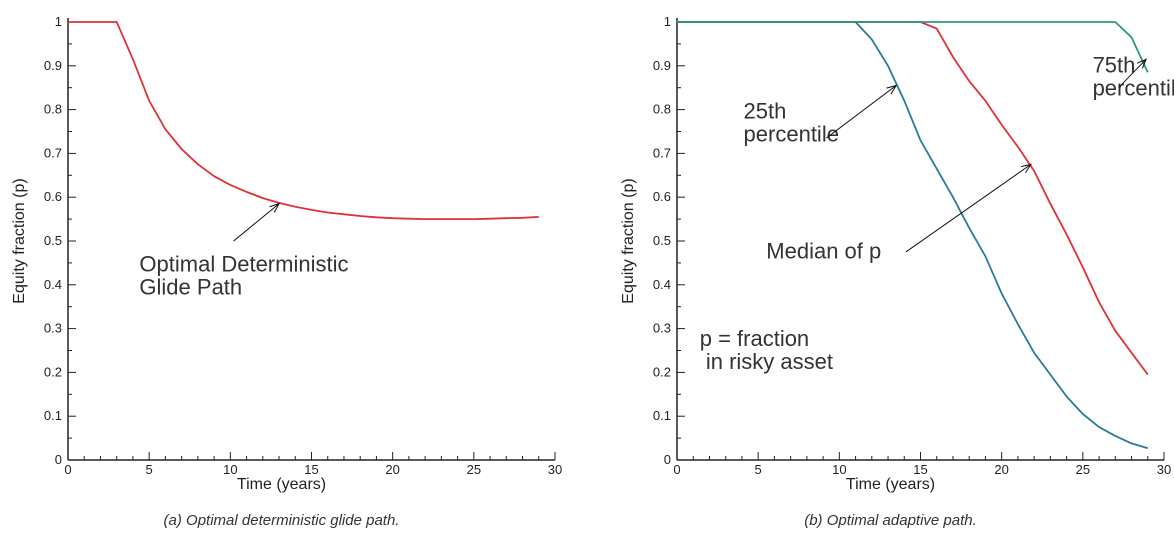 Image resolution: width=1174 pixels, height=534 pixels. What do you see at coordinates (662, 196) in the screenshot?
I see `chart-2-y-tick-label: 0.6` at bounding box center [662, 196].